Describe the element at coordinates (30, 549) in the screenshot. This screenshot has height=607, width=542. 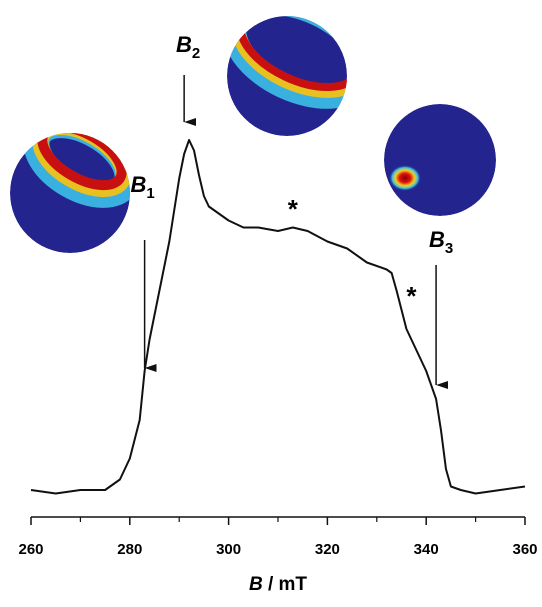
I see `x-tick-label: 260` at that location.